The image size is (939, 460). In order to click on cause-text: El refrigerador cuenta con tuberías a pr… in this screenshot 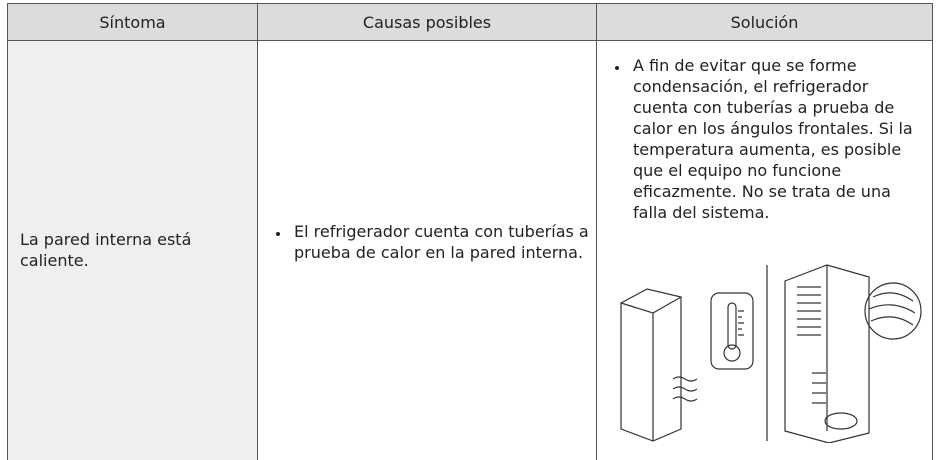, I will do `click(440, 242)`.